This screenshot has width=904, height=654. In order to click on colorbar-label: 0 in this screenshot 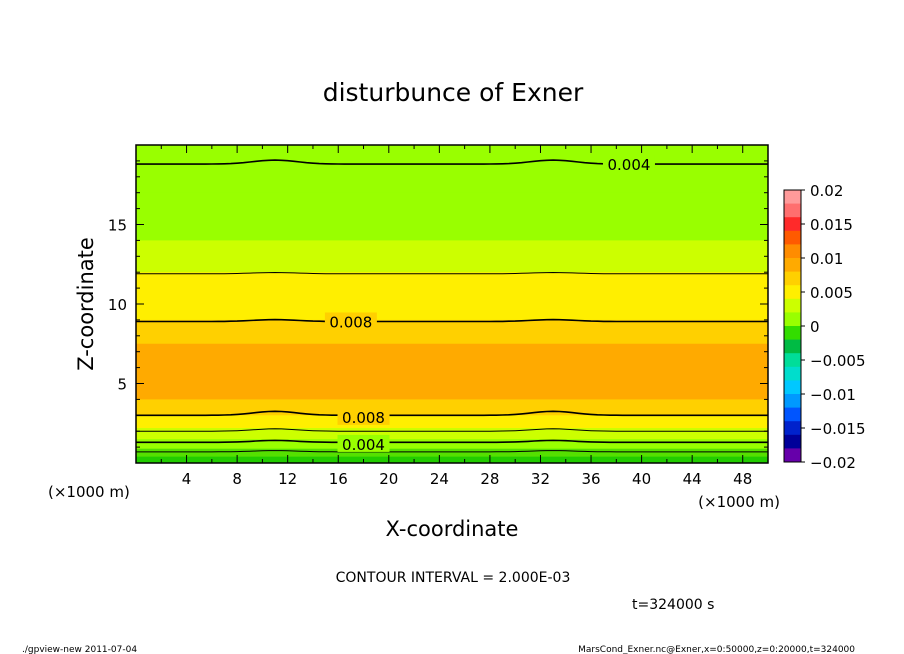, I will do `click(815, 327)`.